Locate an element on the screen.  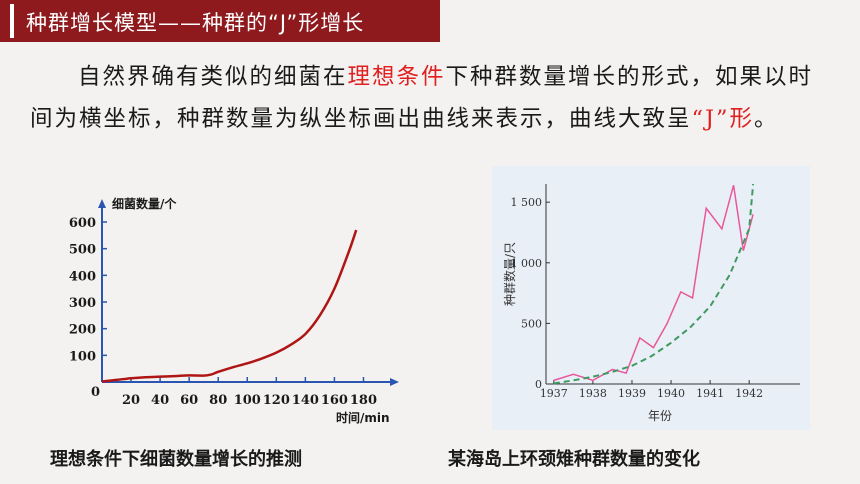
model-dashed-curve is located at coordinates (654, 284).